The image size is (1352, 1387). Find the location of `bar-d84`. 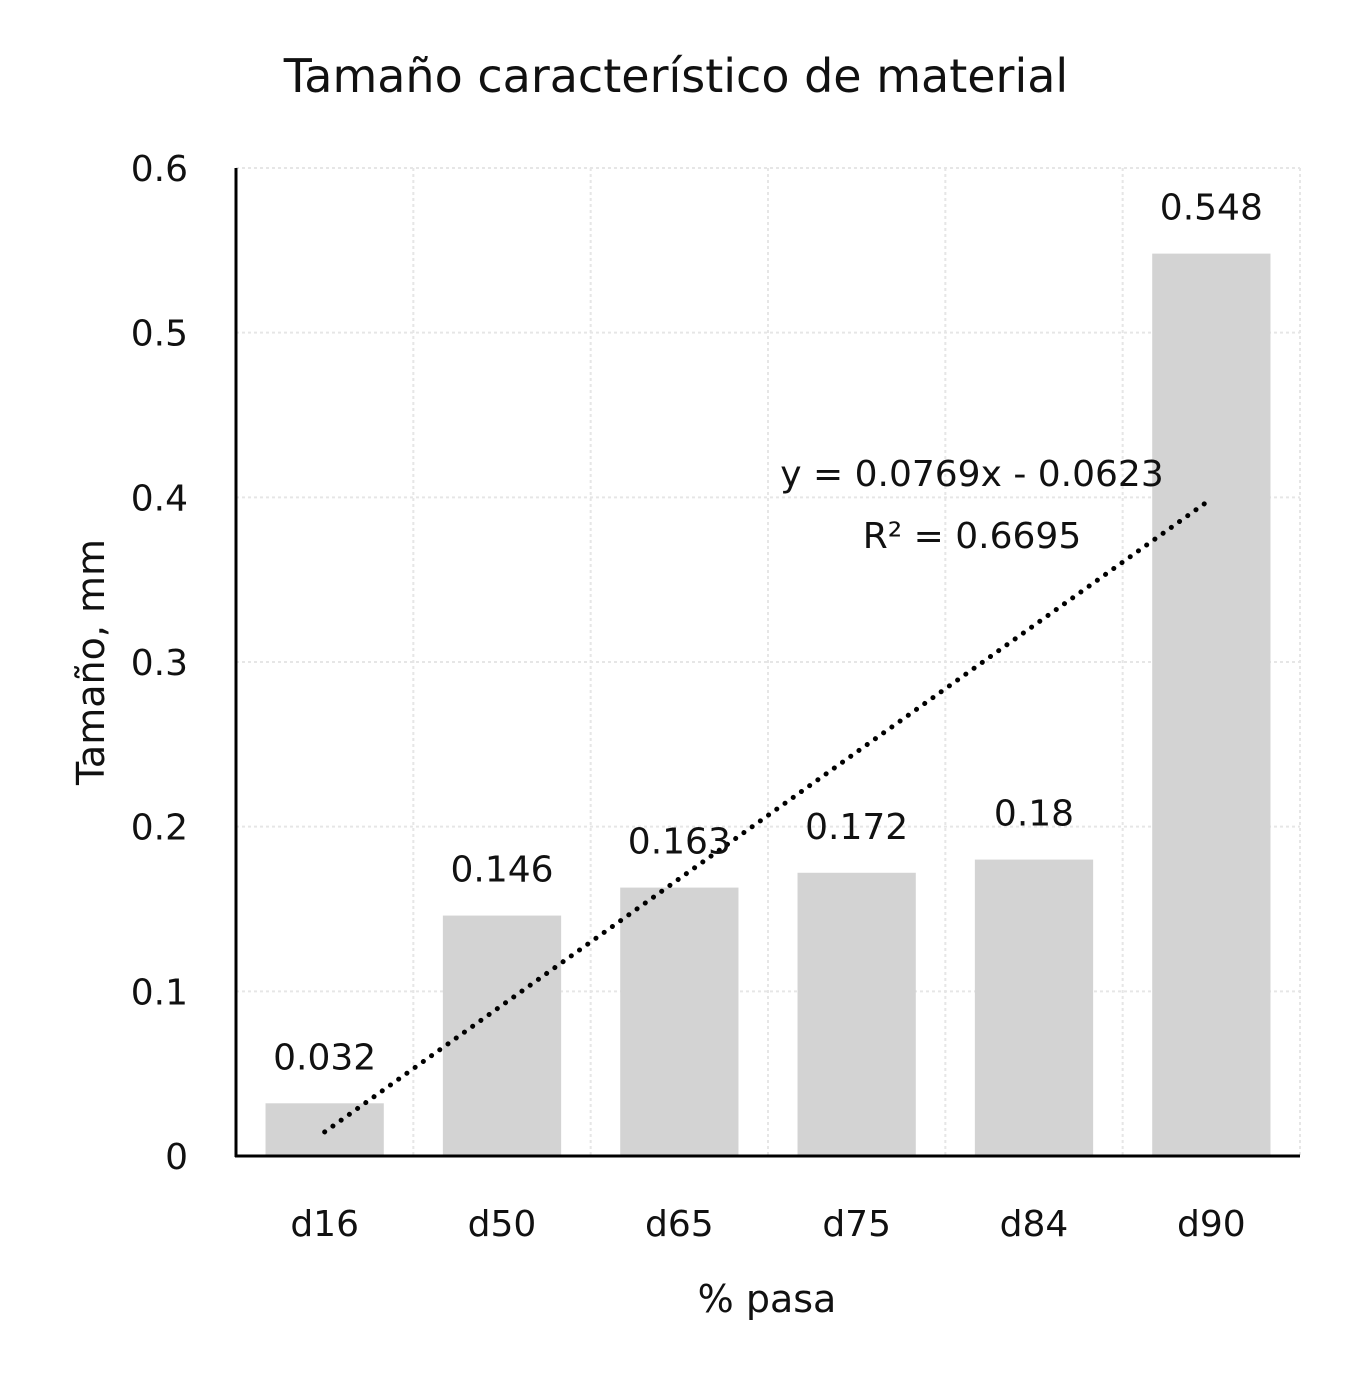

bar-d84 is located at coordinates (1034, 1007).